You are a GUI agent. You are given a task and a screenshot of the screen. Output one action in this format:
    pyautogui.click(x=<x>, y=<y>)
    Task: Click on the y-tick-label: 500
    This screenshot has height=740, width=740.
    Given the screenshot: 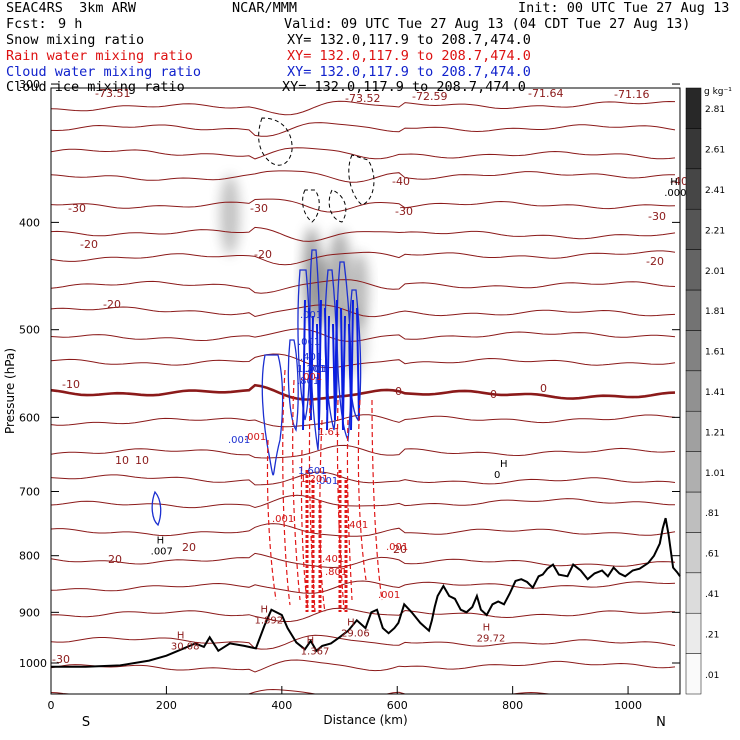 What is the action you would take?
    pyautogui.click(x=29, y=330)
    